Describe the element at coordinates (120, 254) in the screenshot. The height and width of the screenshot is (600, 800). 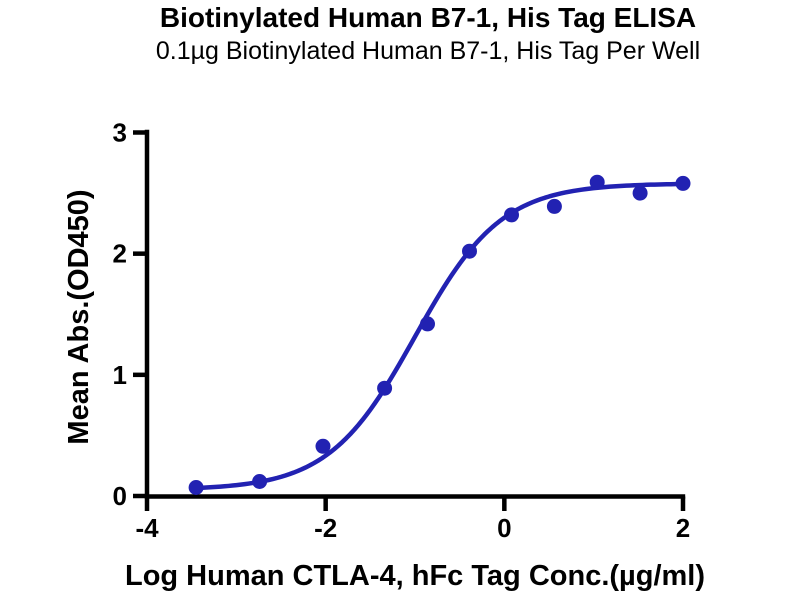
I see `y-tick-label-2: 2` at that location.